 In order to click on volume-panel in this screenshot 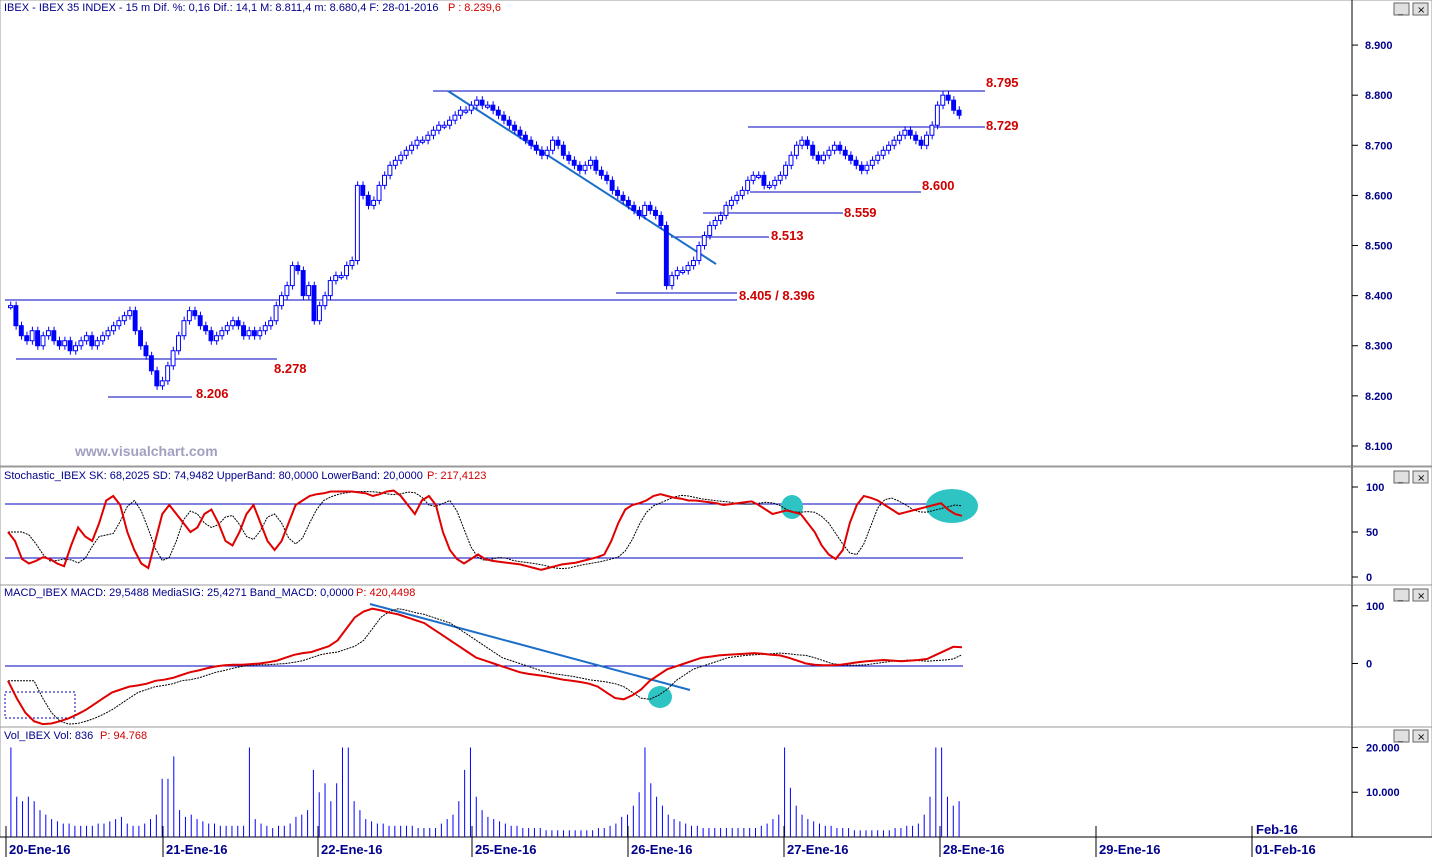, I will do `click(716, 782)`.